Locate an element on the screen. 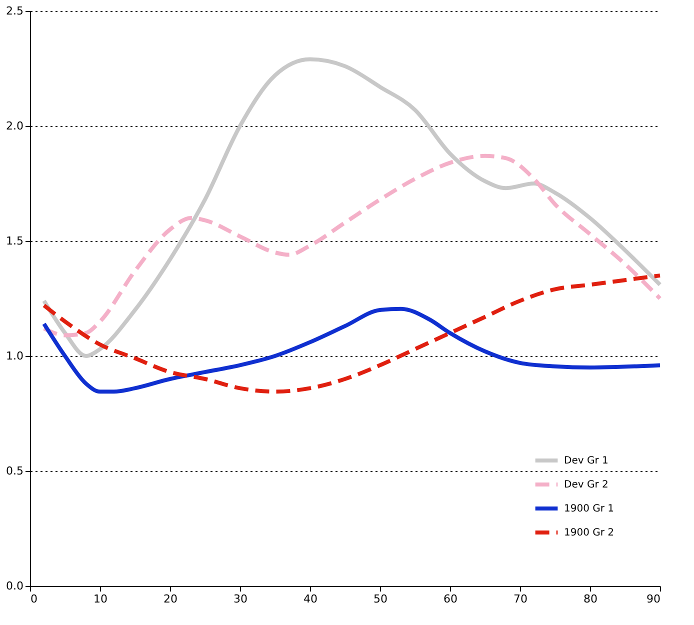 This screenshot has width=694, height=625. x-tick-label: 10 is located at coordinates (101, 599).